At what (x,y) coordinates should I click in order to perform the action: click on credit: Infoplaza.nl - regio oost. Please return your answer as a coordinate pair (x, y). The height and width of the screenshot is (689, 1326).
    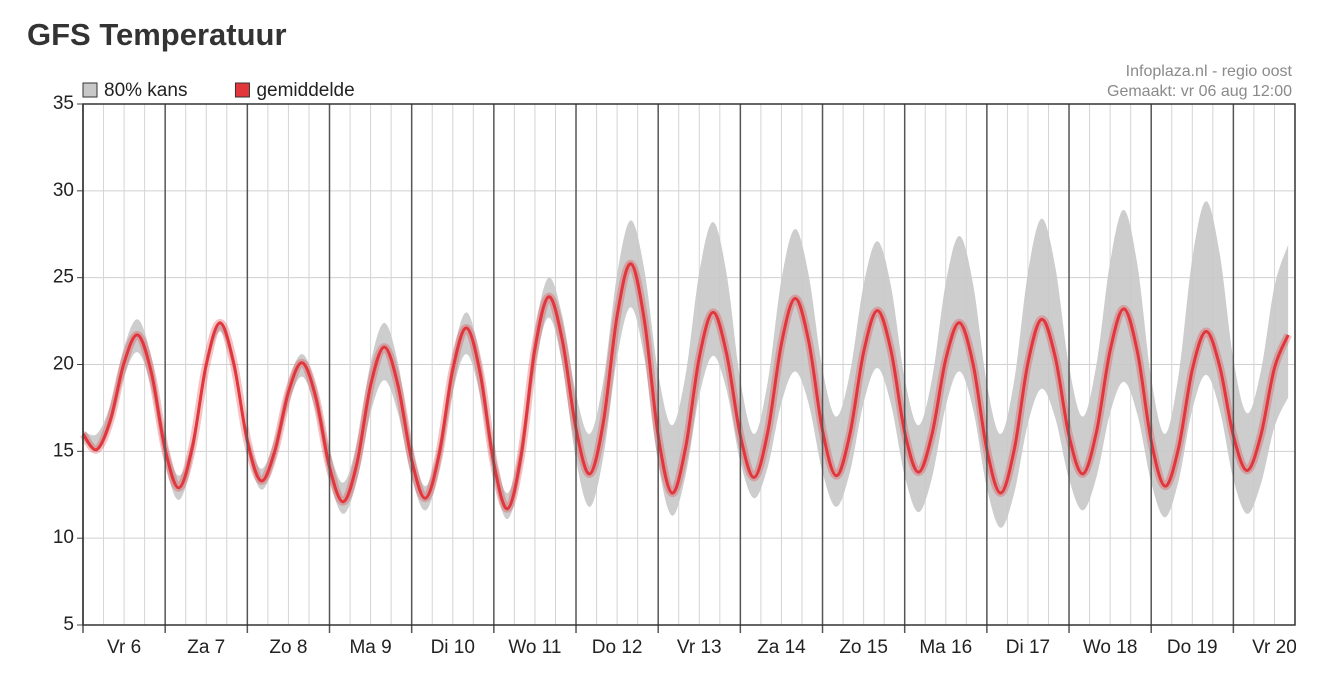
    Looking at the image, I should click on (1209, 71).